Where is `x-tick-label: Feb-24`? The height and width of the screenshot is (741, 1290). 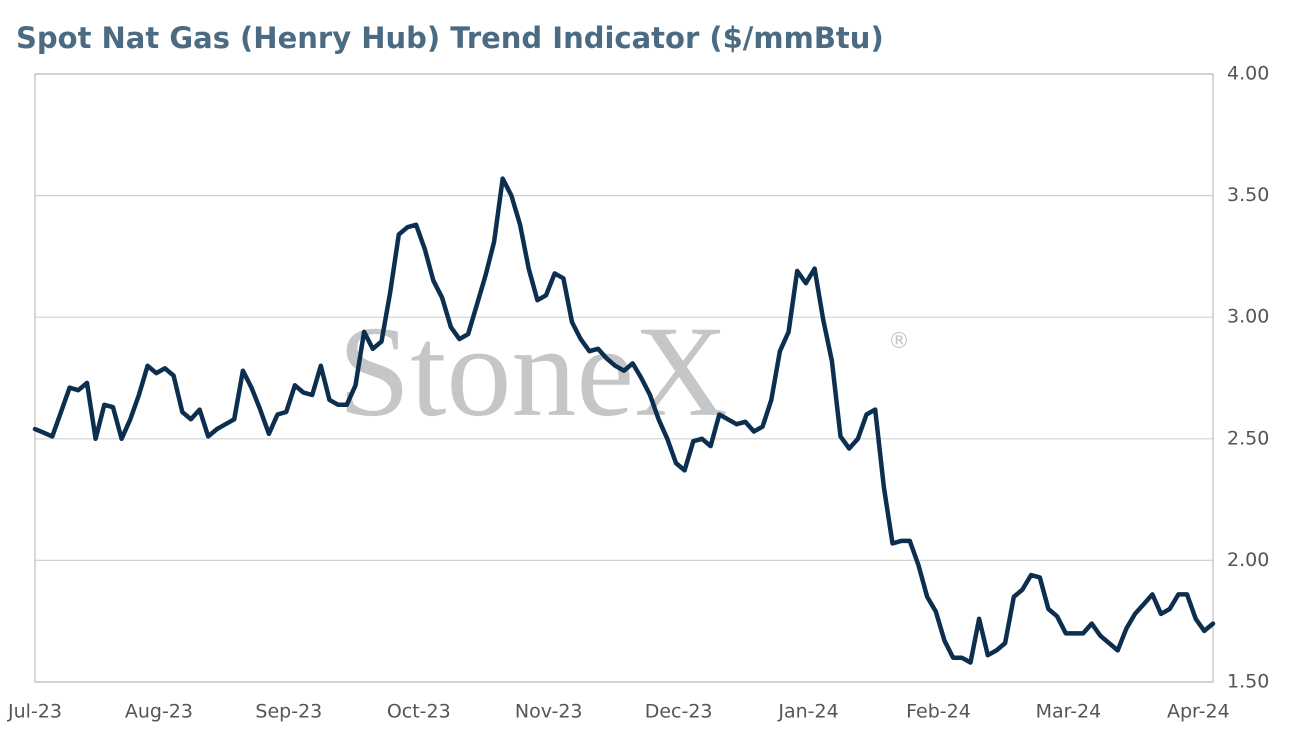
x-tick-label: Feb-24 is located at coordinates (938, 712).